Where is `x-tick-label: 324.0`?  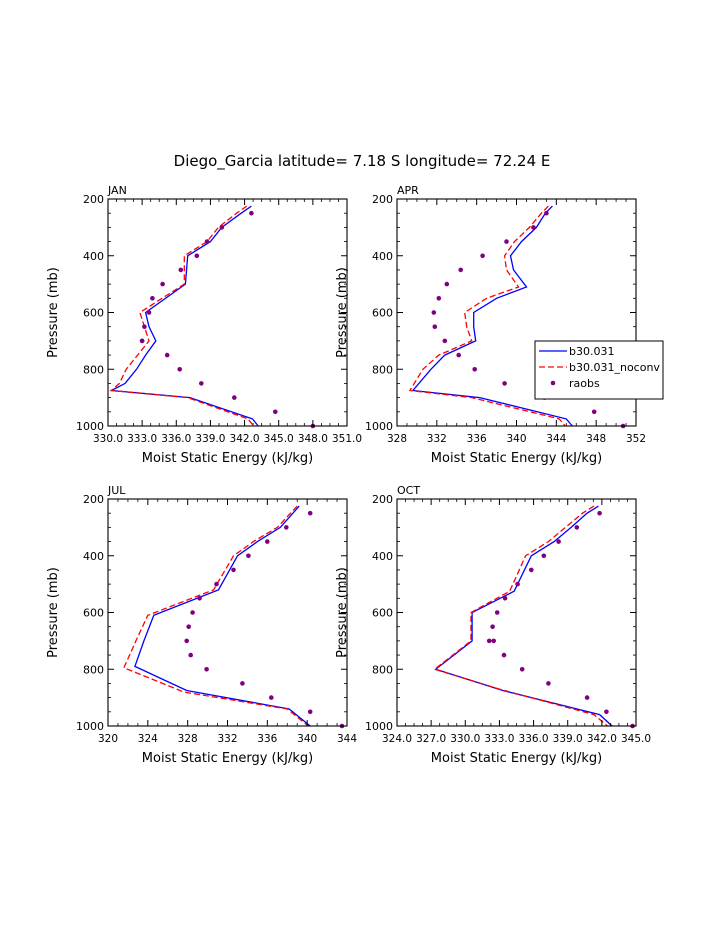
x-tick-label: 324.0 is located at coordinates (397, 739).